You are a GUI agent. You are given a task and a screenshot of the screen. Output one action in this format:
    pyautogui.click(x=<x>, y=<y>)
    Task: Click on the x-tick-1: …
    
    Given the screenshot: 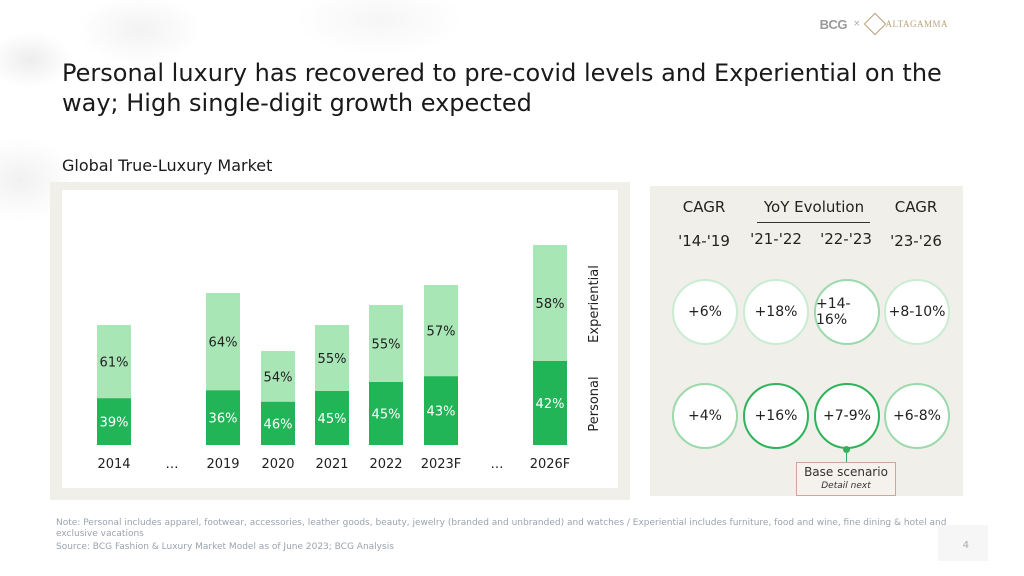 What is the action you would take?
    pyautogui.click(x=172, y=464)
    